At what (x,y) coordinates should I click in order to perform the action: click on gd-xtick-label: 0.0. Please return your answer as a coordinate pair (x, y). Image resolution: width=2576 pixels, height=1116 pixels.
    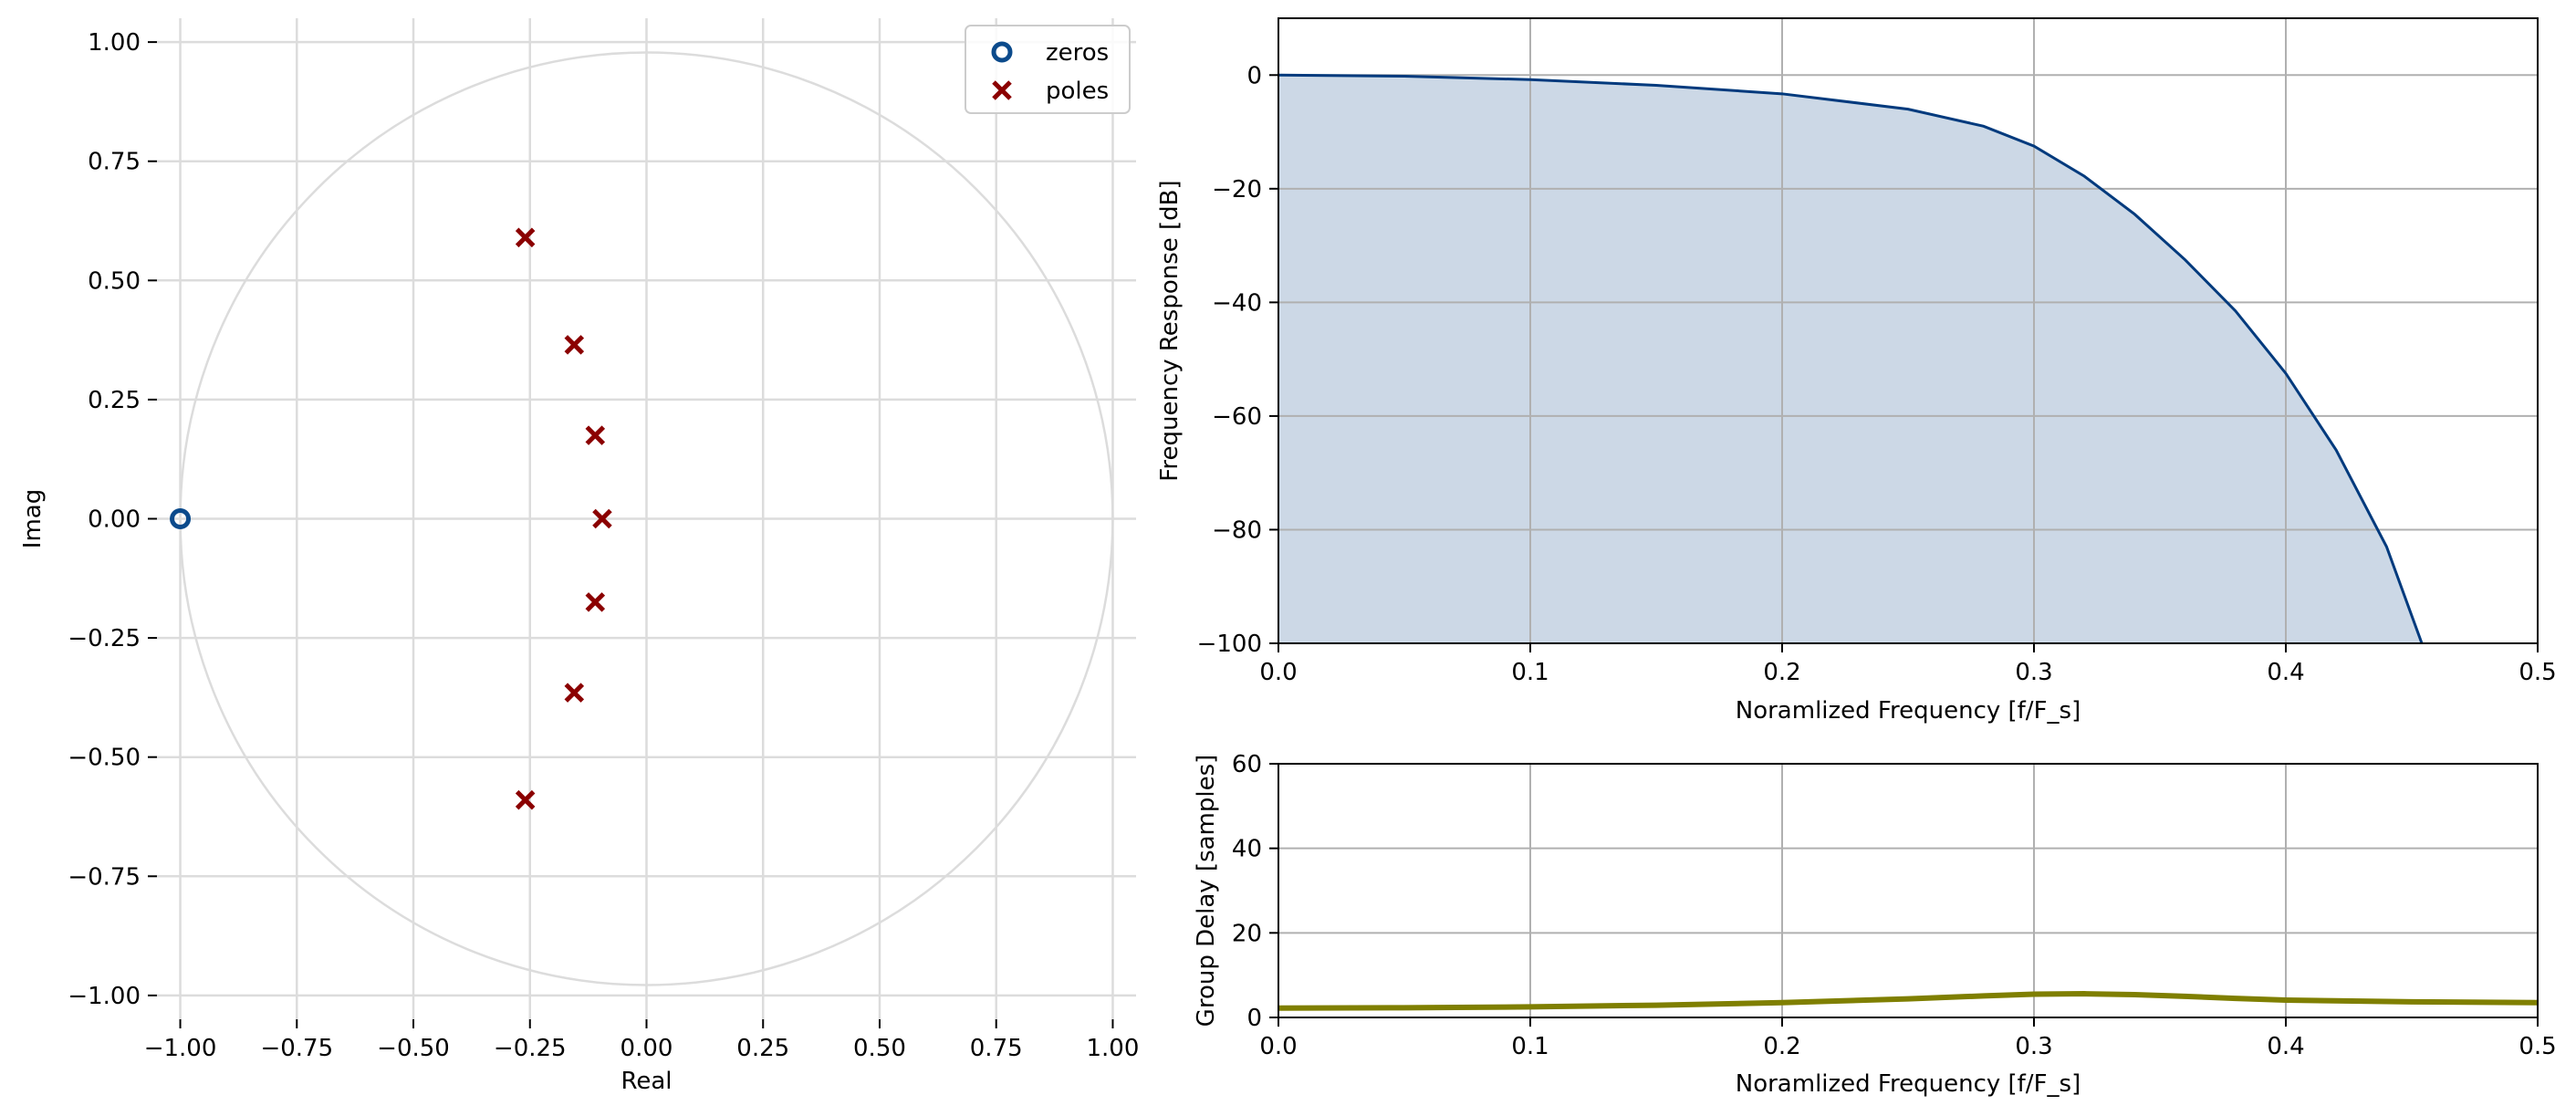
    Looking at the image, I should click on (1278, 1046).